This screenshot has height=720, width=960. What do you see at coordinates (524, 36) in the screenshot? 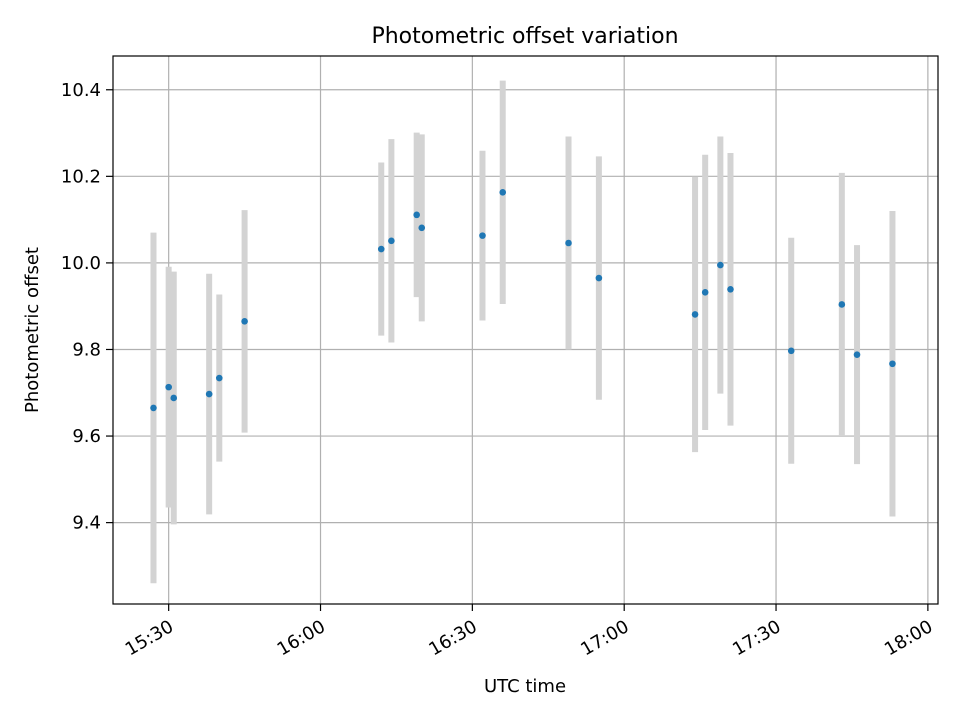
I see `chart-title: Photometric offset variation` at bounding box center [524, 36].